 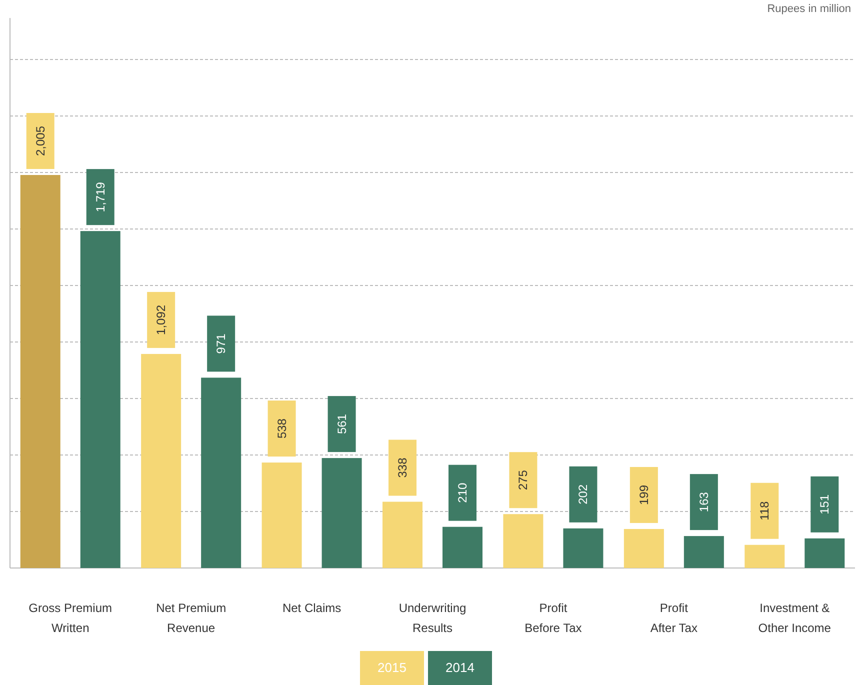 I want to click on data-label: 199, so click(x=643, y=495).